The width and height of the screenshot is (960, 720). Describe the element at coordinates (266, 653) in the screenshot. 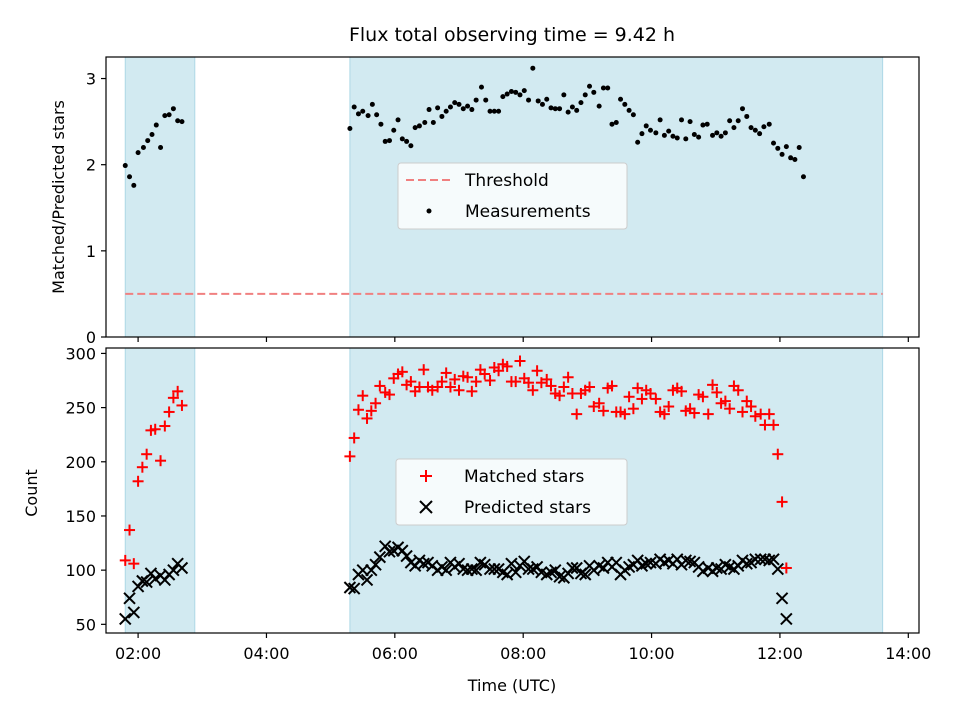

I see `x-tick-label-2: 04:00` at that location.